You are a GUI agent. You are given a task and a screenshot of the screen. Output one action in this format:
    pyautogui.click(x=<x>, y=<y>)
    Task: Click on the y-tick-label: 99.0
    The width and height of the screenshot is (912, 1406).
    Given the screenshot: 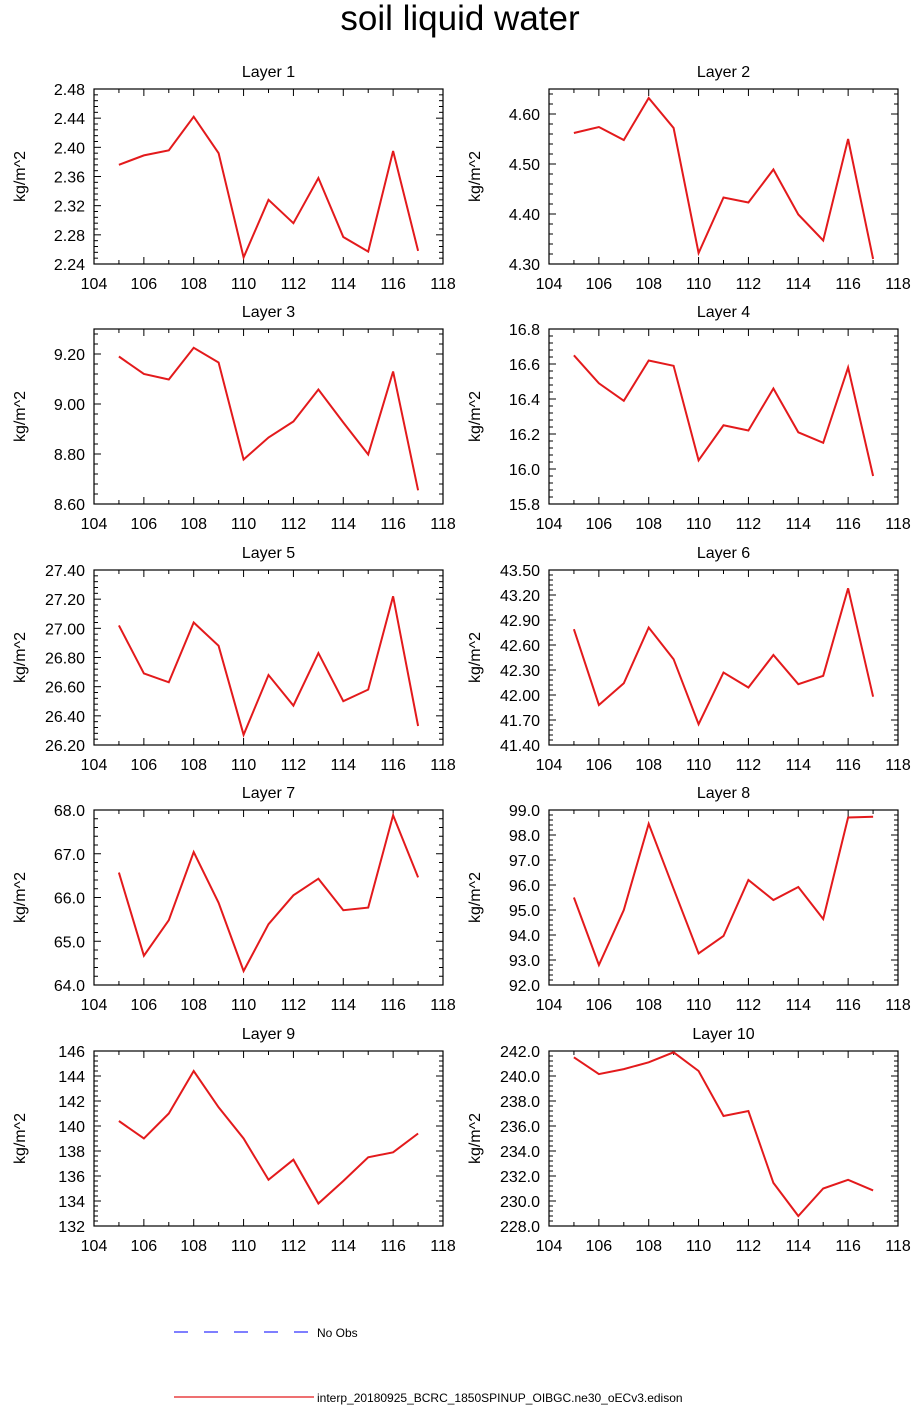 What is the action you would take?
    pyautogui.click(x=524, y=811)
    